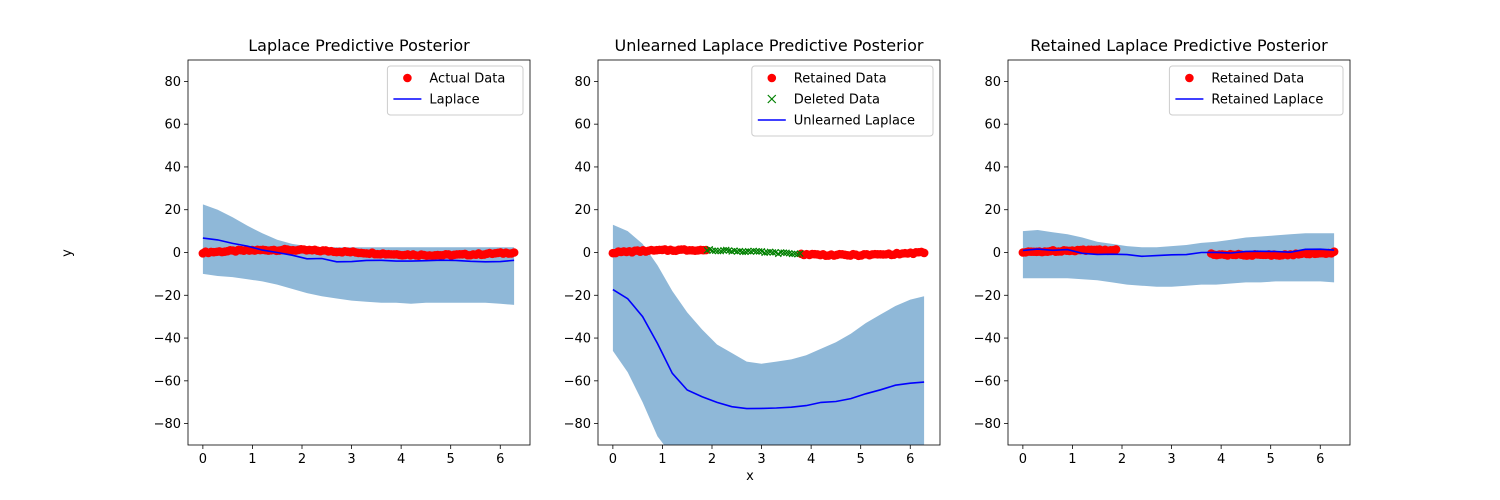  Describe the element at coordinates (1267, 100) in the screenshot. I see `legend-label: Retained Laplace` at that location.